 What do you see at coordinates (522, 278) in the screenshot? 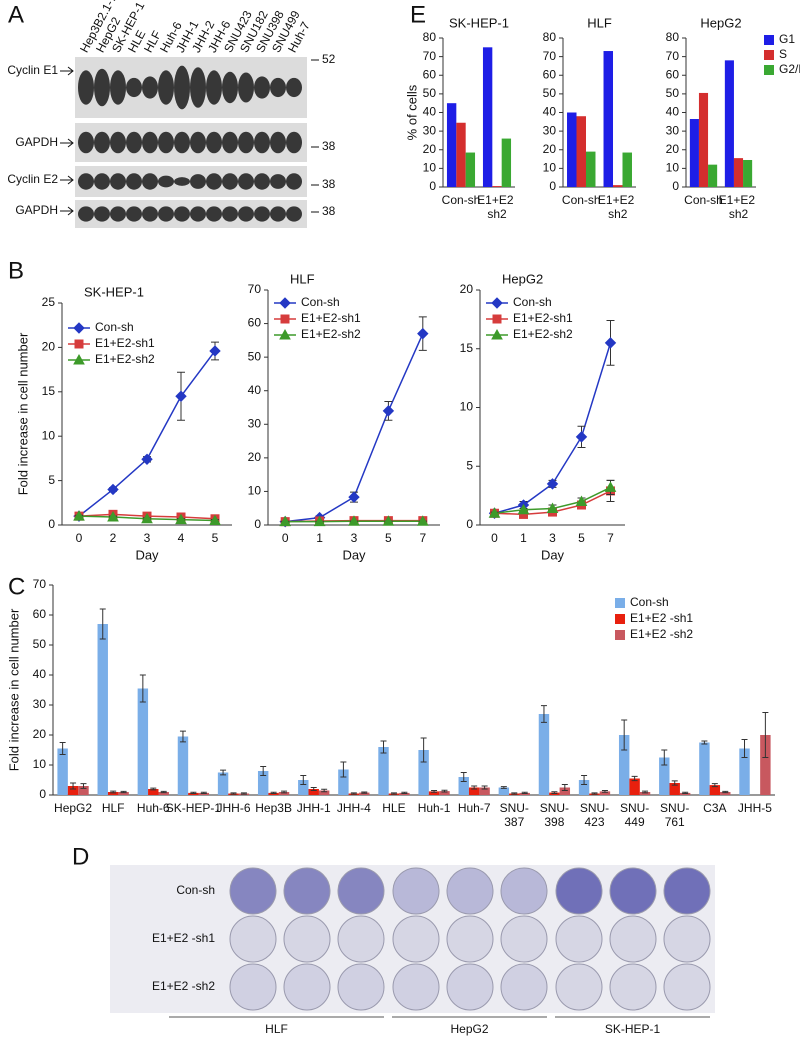
I see `chart-title: HepG2` at bounding box center [522, 278].